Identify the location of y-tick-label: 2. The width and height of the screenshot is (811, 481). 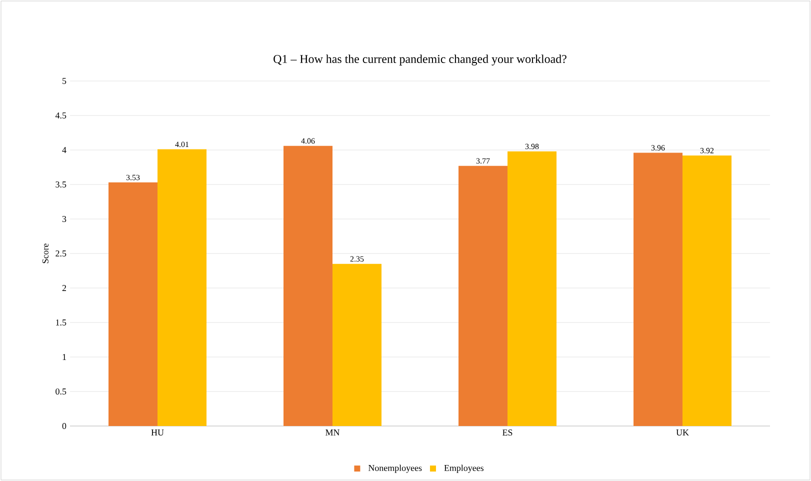
(64, 288).